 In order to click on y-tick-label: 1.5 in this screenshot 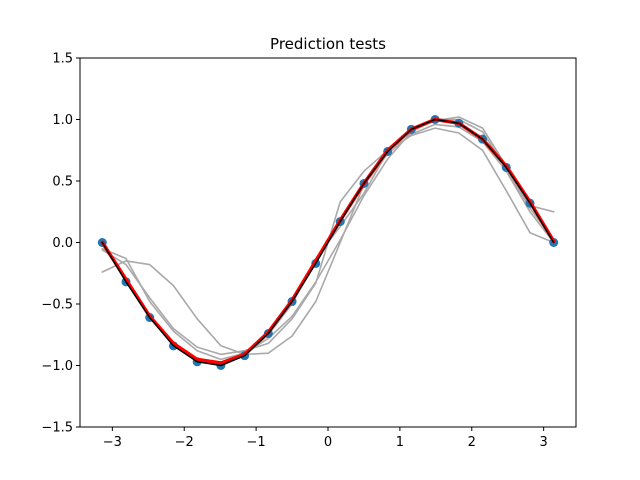, I will do `click(62, 59)`.